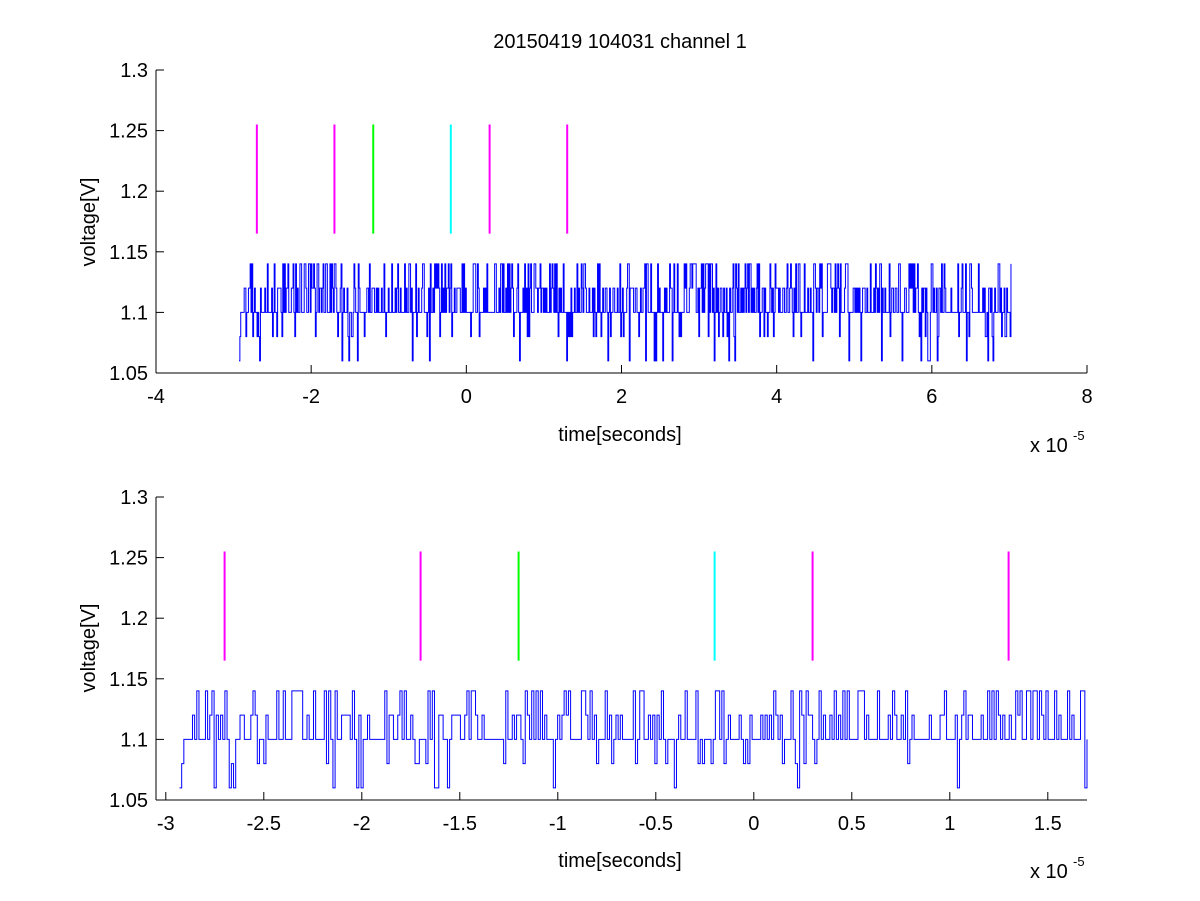 This screenshot has width=1200, height=901. What do you see at coordinates (89, 648) in the screenshot?
I see `bottom-y-axis-label: voltage[V]` at bounding box center [89, 648].